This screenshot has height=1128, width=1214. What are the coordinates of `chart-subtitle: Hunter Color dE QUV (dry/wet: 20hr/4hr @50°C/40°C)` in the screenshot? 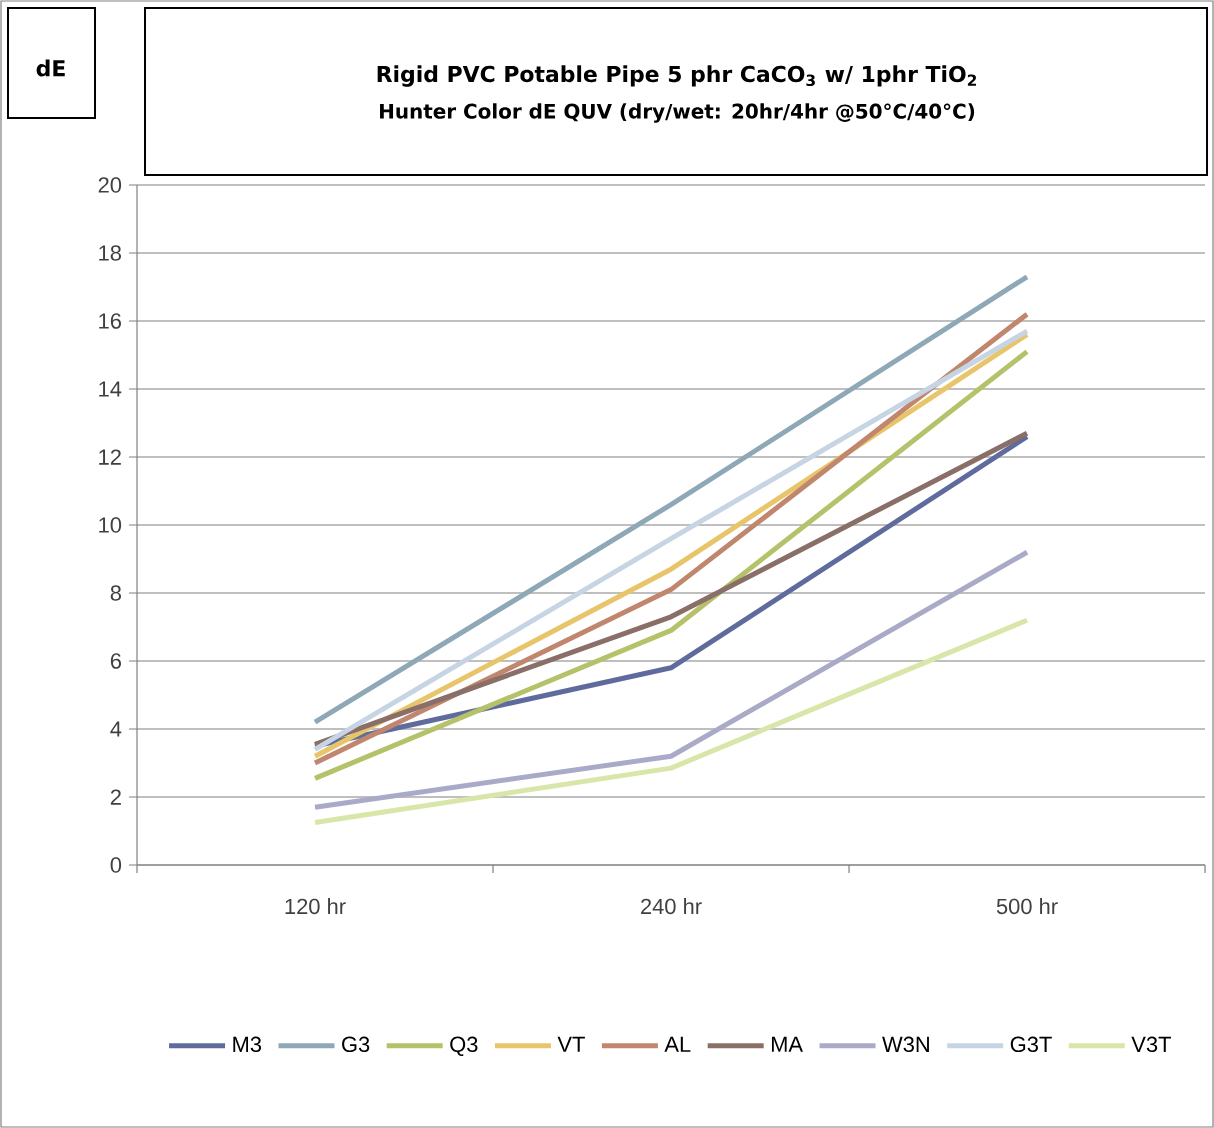 It's located at (677, 113).